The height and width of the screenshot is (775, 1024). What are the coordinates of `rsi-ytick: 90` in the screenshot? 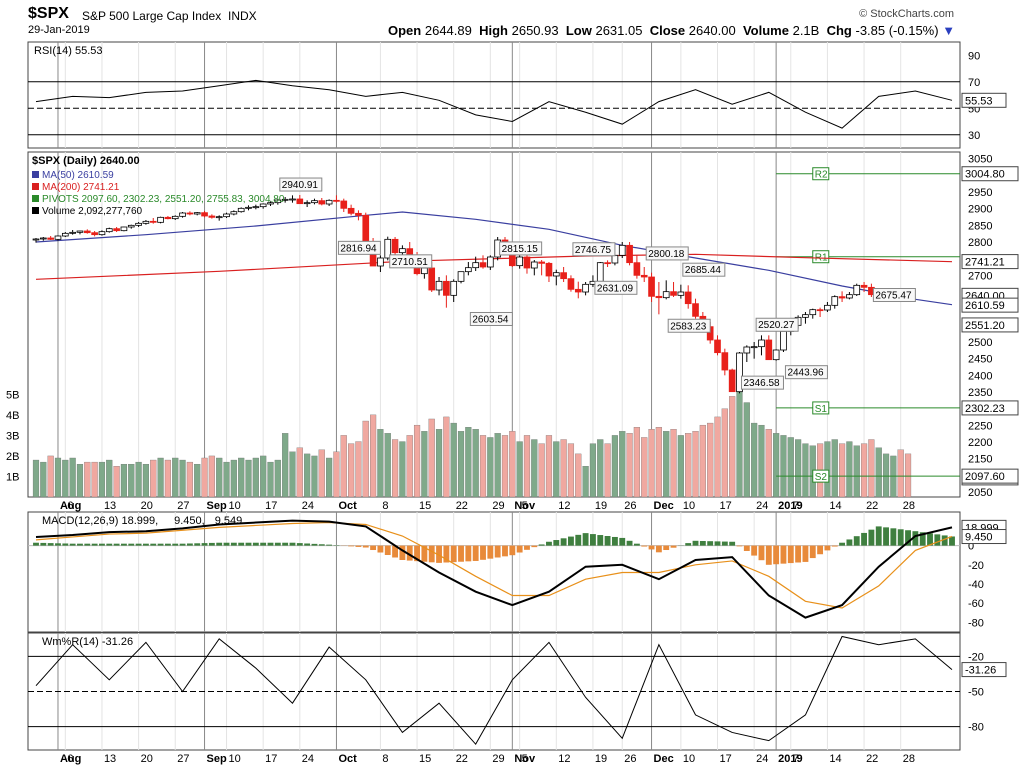 It's located at (974, 56).